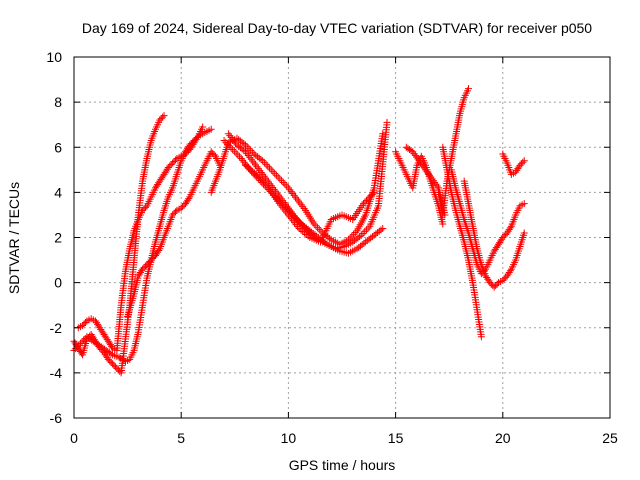 The height and width of the screenshot is (480, 640). What do you see at coordinates (58, 192) in the screenshot?
I see `y-tick-label: 4` at bounding box center [58, 192].